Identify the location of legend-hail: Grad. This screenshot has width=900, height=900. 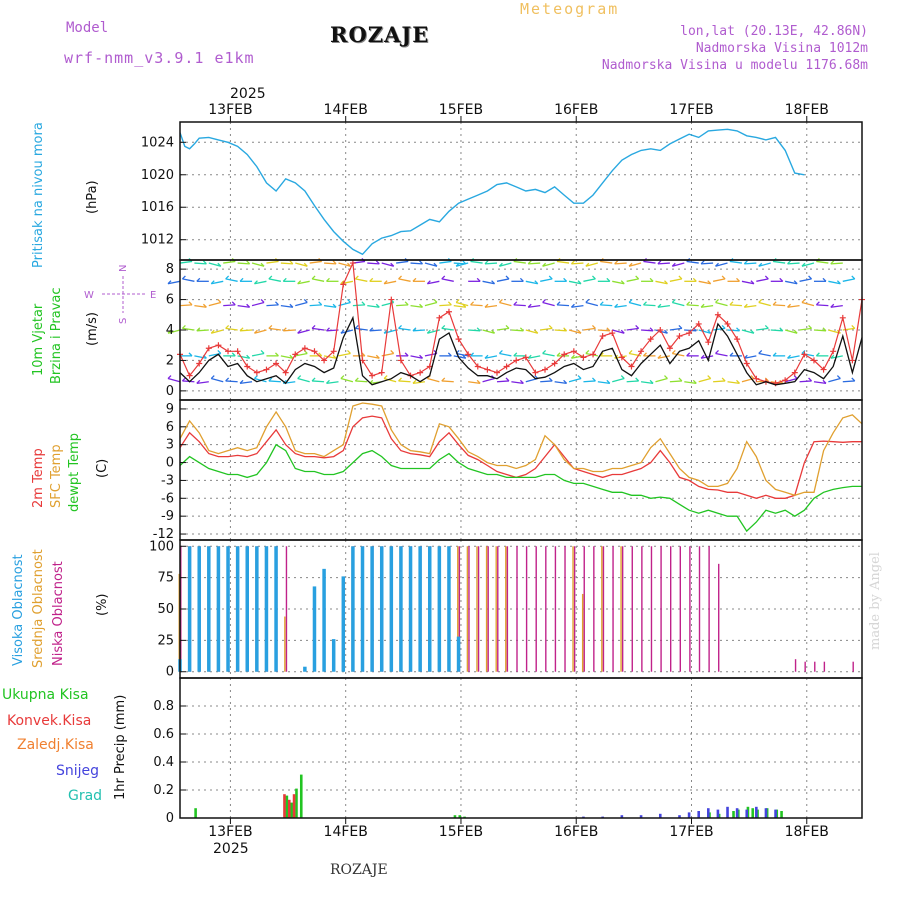
(85, 796).